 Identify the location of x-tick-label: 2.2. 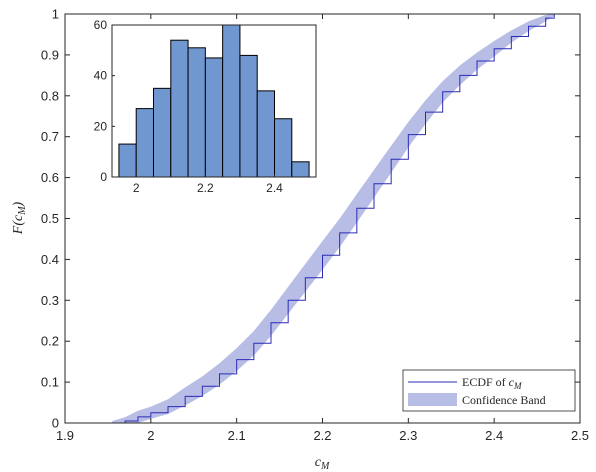
(322, 435).